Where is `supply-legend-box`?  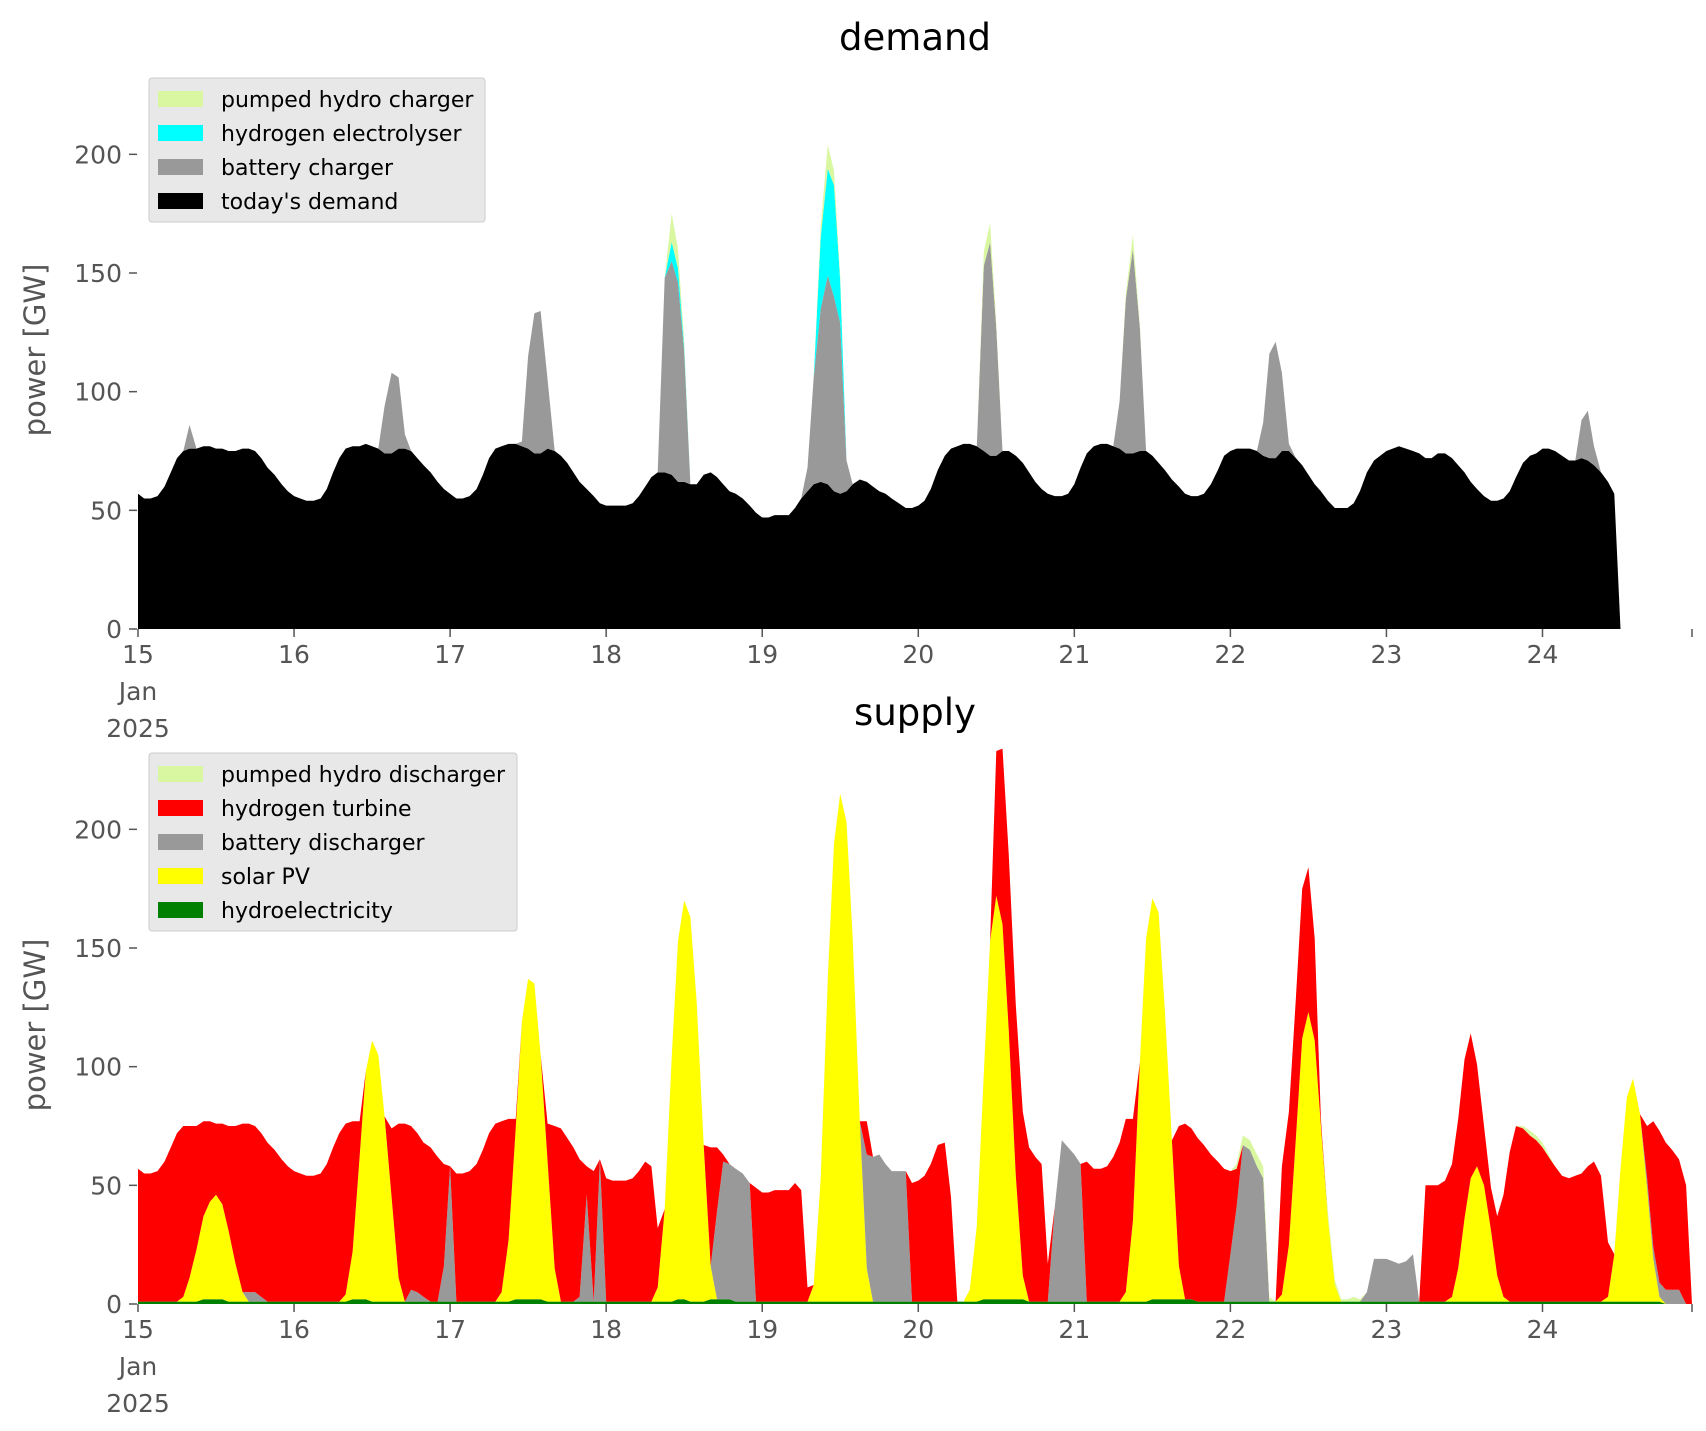
supply-legend-box is located at coordinates (333, 842).